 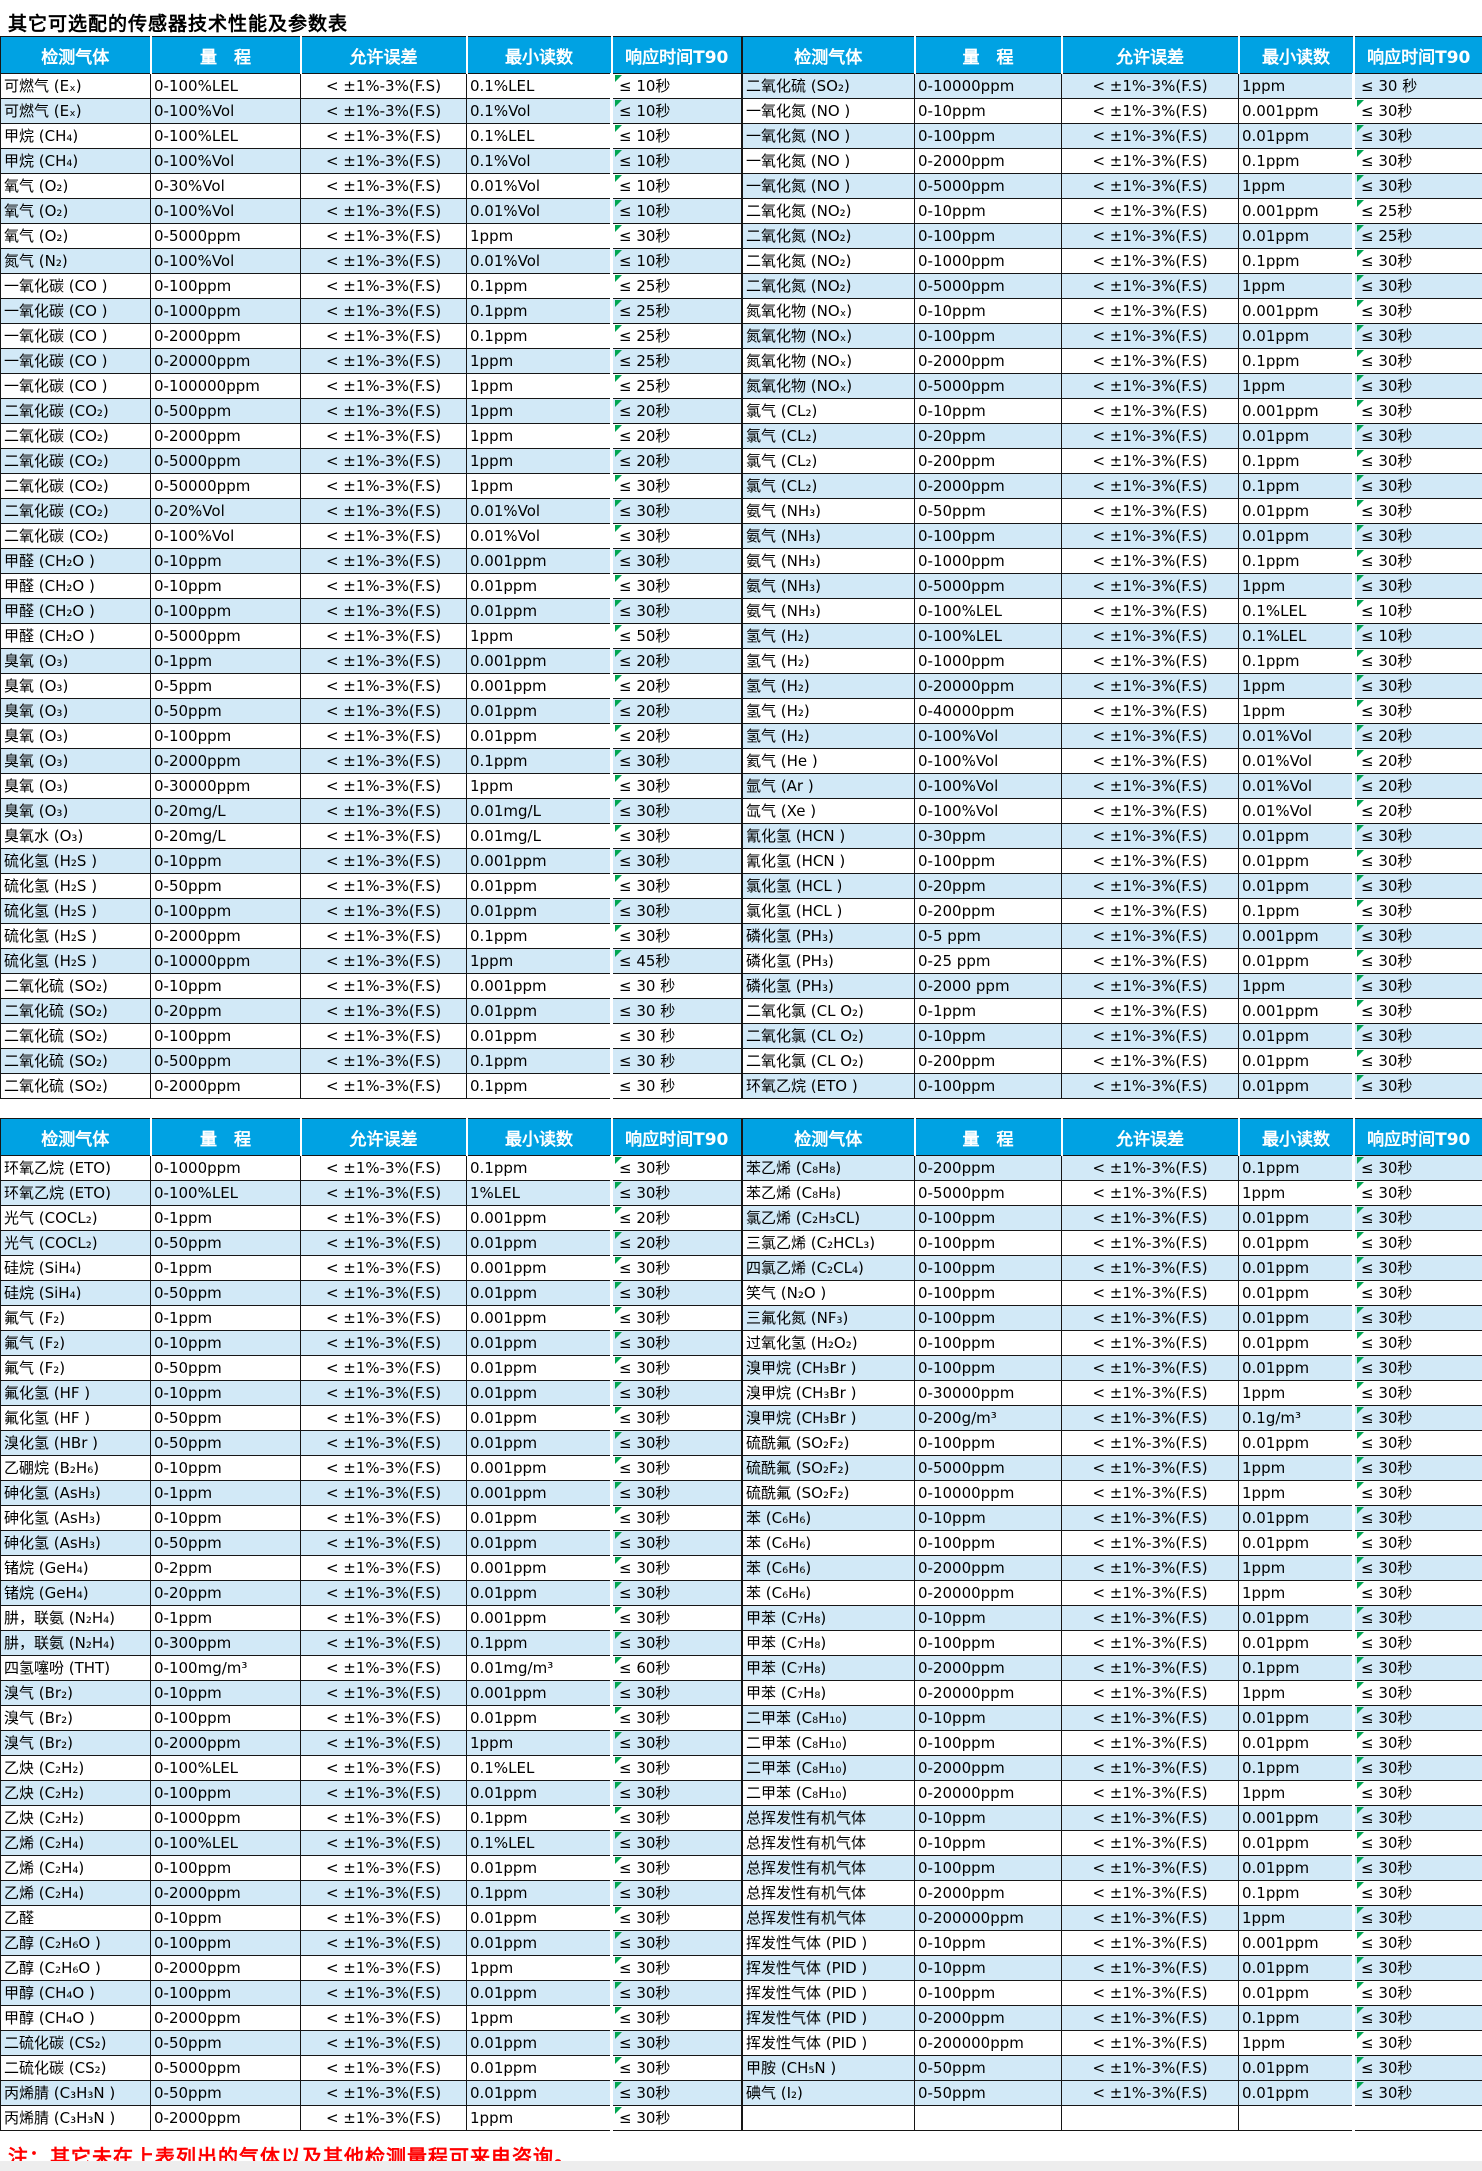 What do you see at coordinates (1150, 2118) in the screenshot?
I see `cell-allowed-error` at bounding box center [1150, 2118].